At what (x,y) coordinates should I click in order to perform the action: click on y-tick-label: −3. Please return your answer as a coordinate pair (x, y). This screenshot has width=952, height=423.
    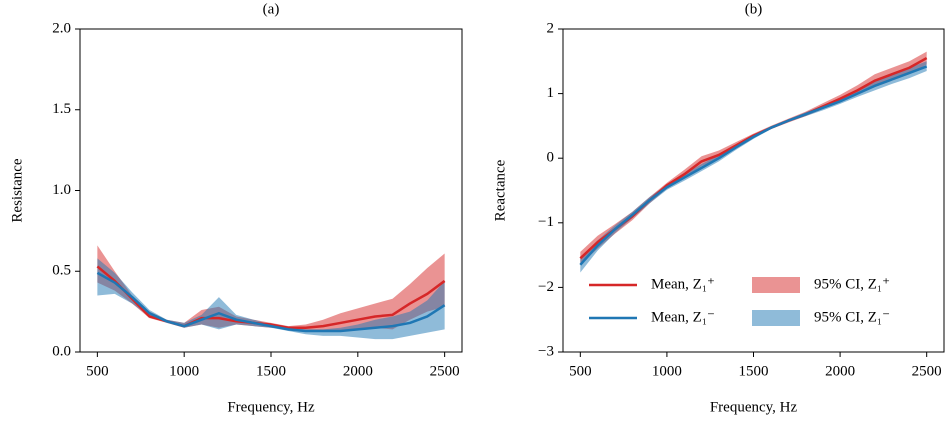
    Looking at the image, I should click on (546, 351).